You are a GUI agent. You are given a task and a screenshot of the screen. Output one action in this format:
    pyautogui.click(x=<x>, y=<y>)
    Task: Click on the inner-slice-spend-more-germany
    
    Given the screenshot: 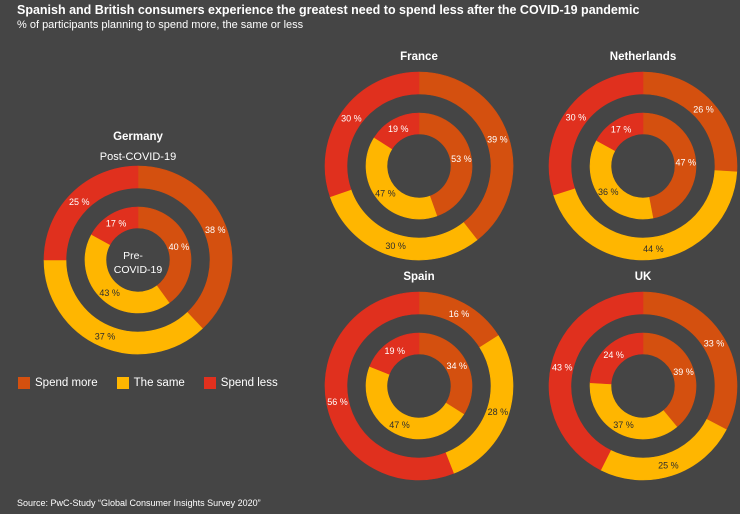 What is the action you would take?
    pyautogui.click(x=164, y=255)
    